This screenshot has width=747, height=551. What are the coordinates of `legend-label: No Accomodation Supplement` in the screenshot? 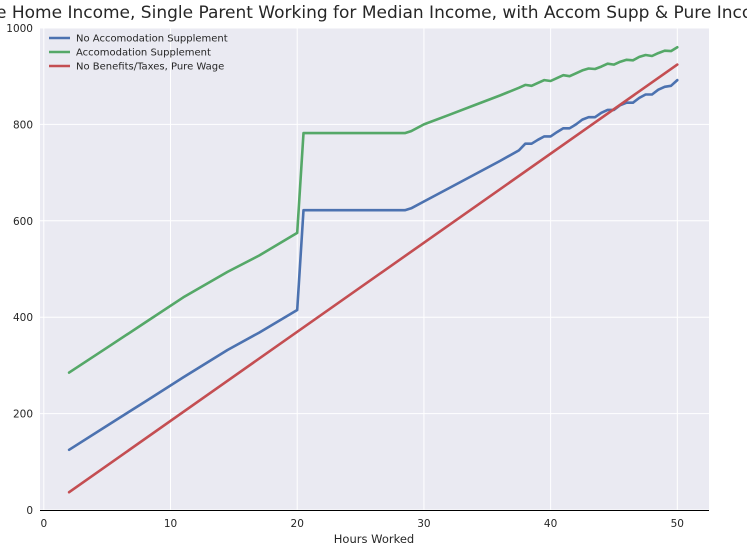 It's located at (152, 39).